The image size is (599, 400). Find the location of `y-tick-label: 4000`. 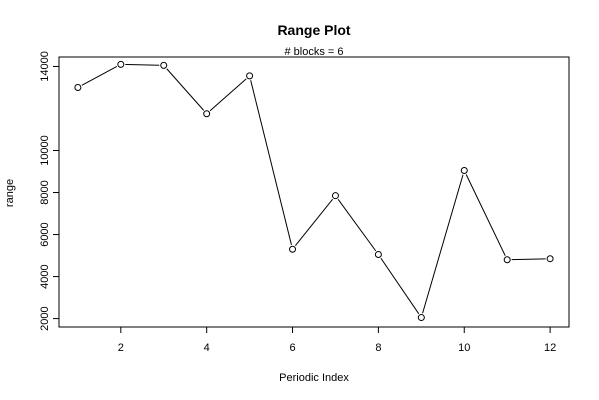

y-tick-label: 4000 is located at coordinates (45, 276).